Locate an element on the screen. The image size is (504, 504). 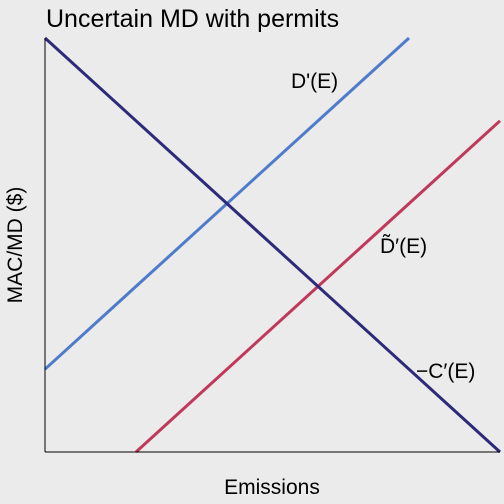
series-label-d-e: D'(E) is located at coordinates (314, 81).